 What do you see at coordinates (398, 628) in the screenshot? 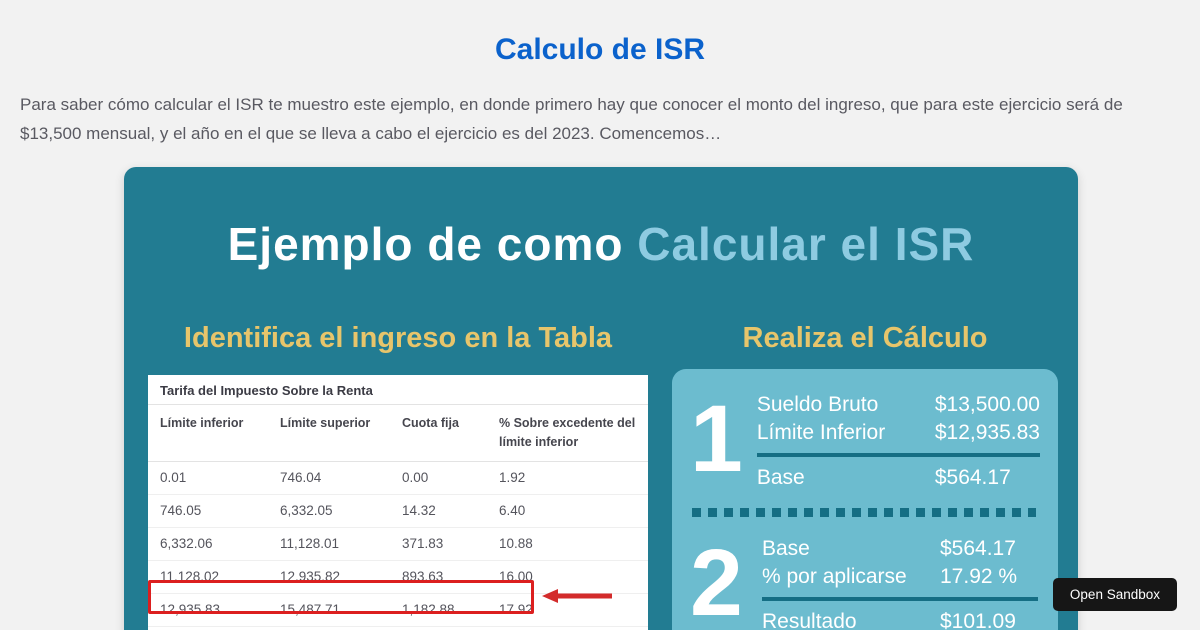
I see `table-row: 15,487.72 31,236.49 1,640.18 21.36` at bounding box center [398, 628].